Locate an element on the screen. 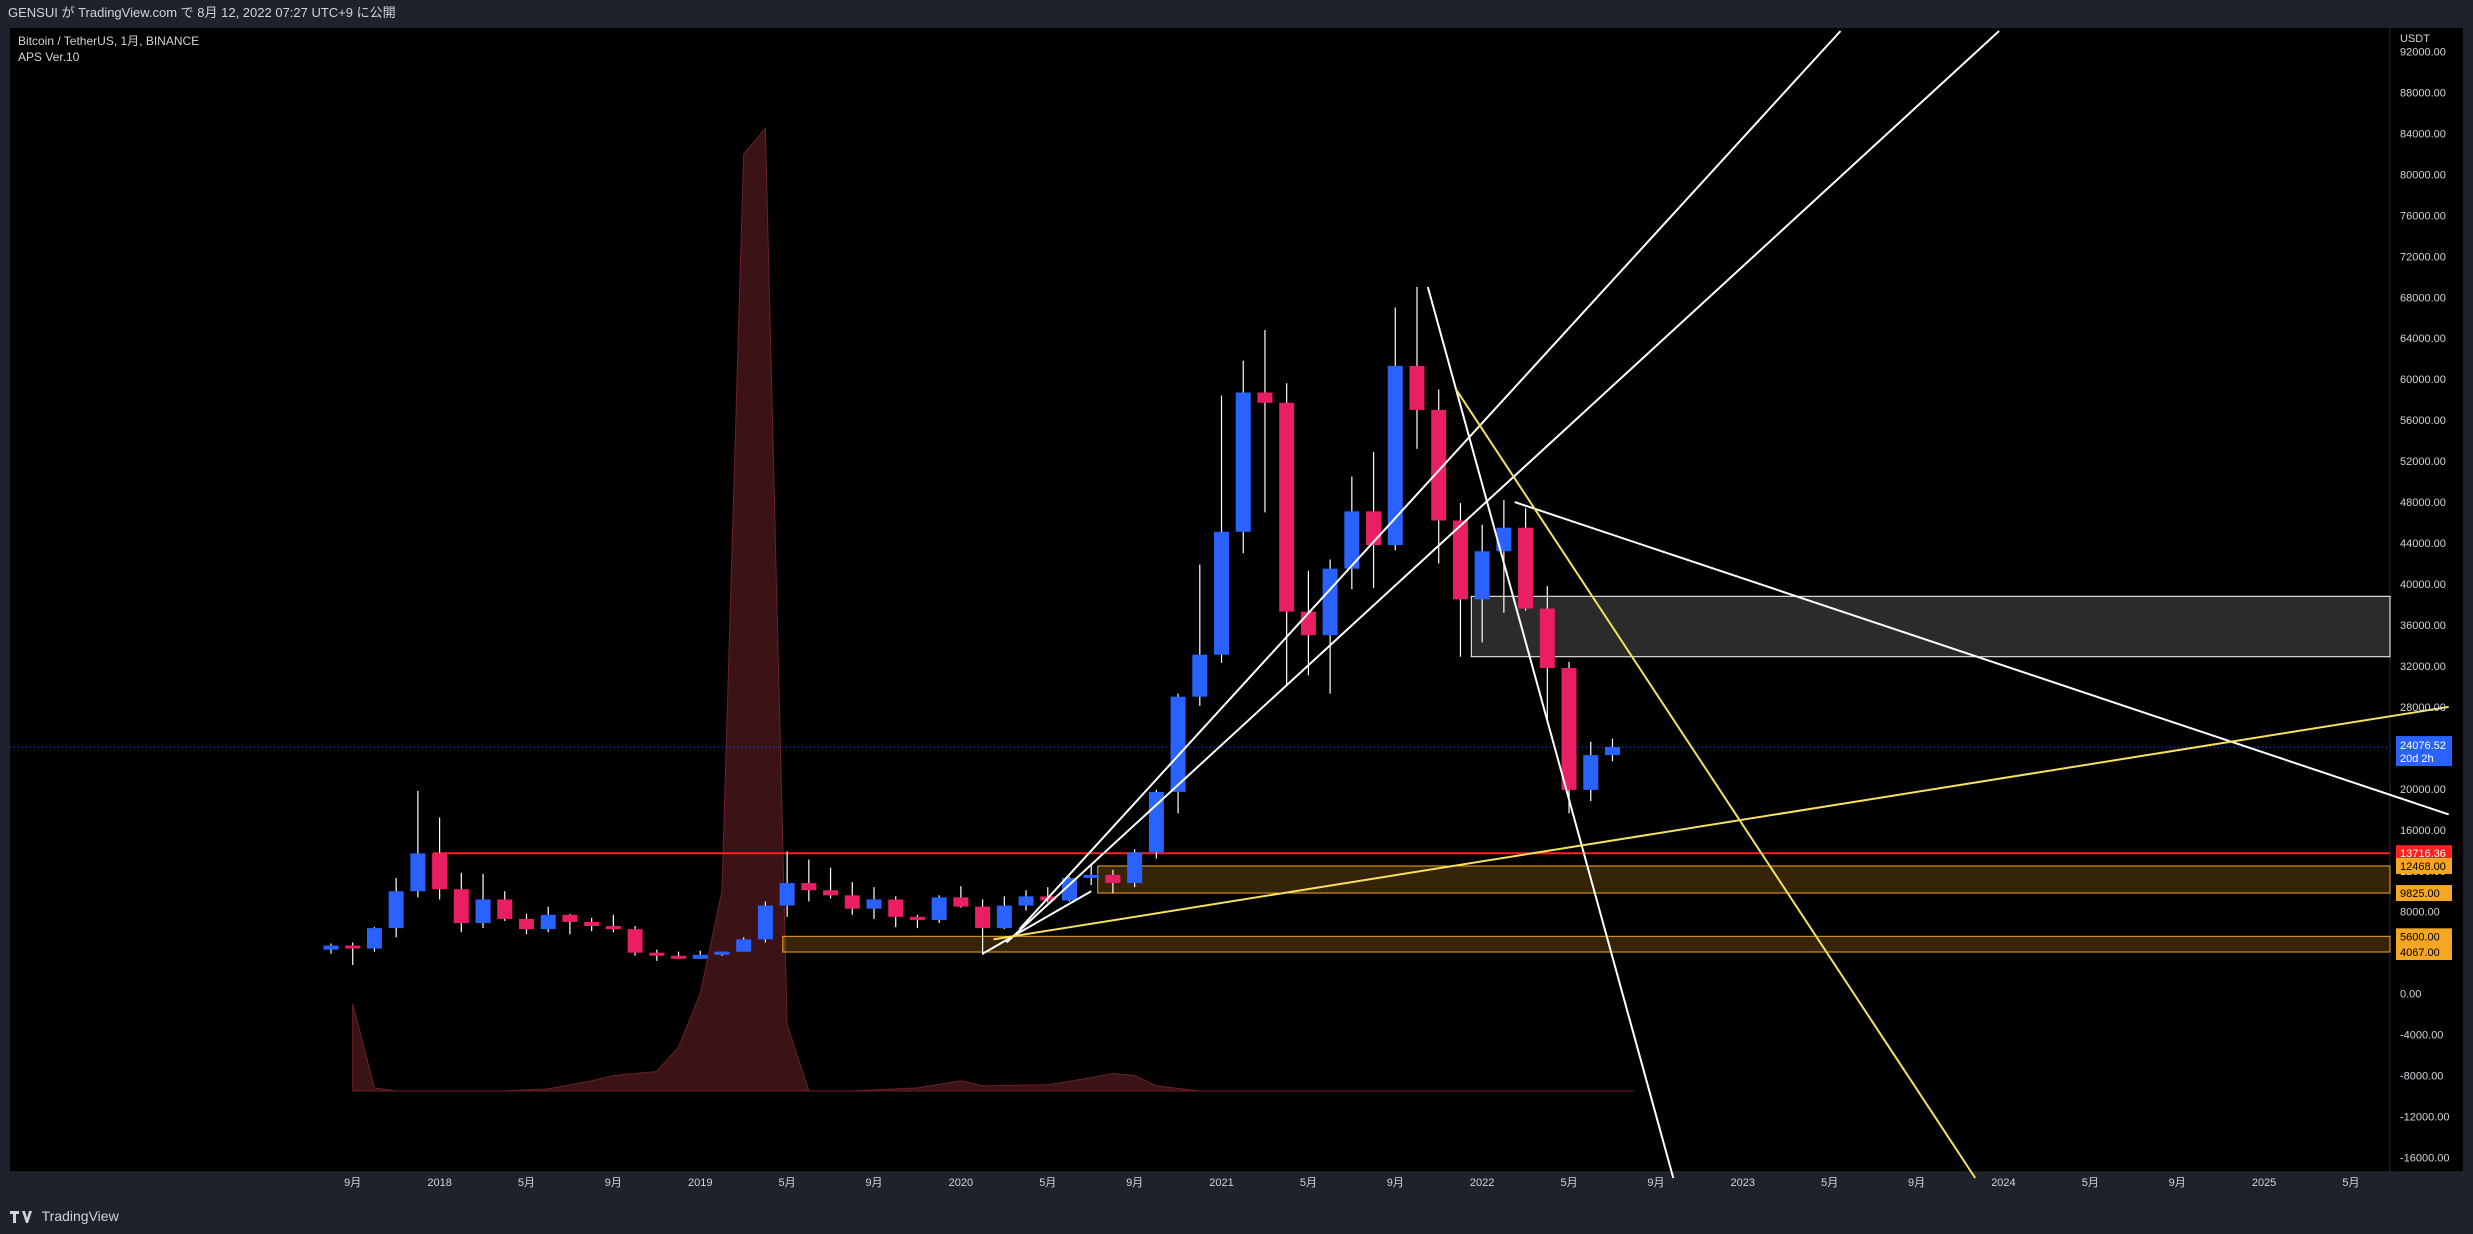 This screenshot has height=1234, width=2473. price-tag-label: 13716.36 is located at coordinates (2423, 854).